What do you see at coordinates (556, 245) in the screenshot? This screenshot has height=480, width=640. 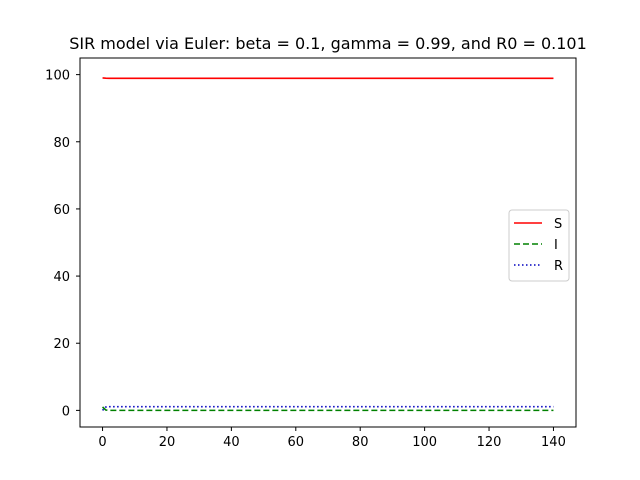 I see `legend-label-I: I` at bounding box center [556, 245].